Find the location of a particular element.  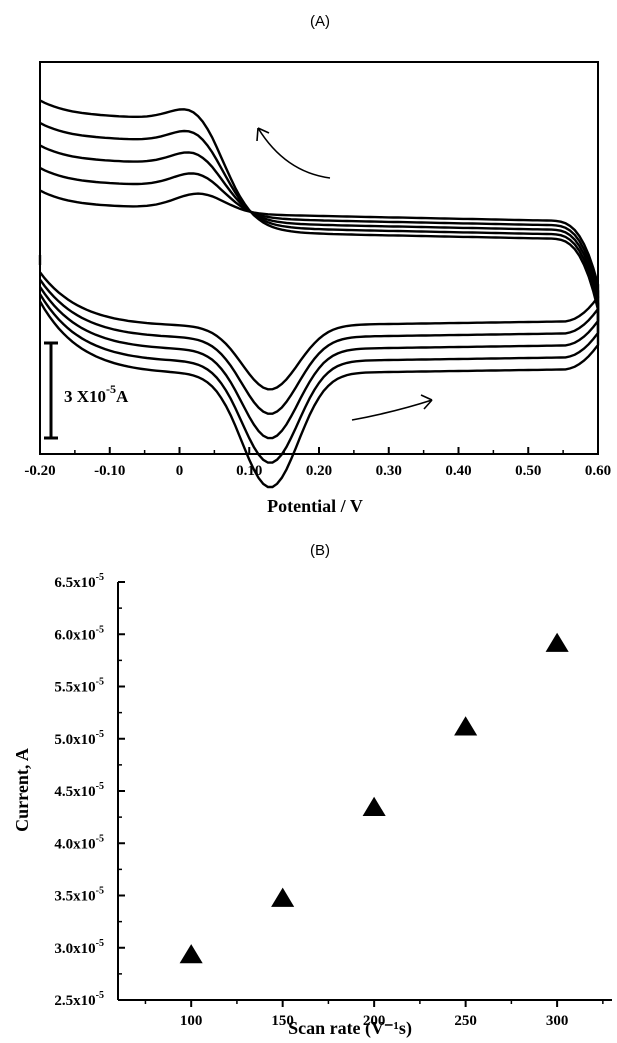

chart-a-x-tick-label: 0.30 is located at coordinates (389, 471).